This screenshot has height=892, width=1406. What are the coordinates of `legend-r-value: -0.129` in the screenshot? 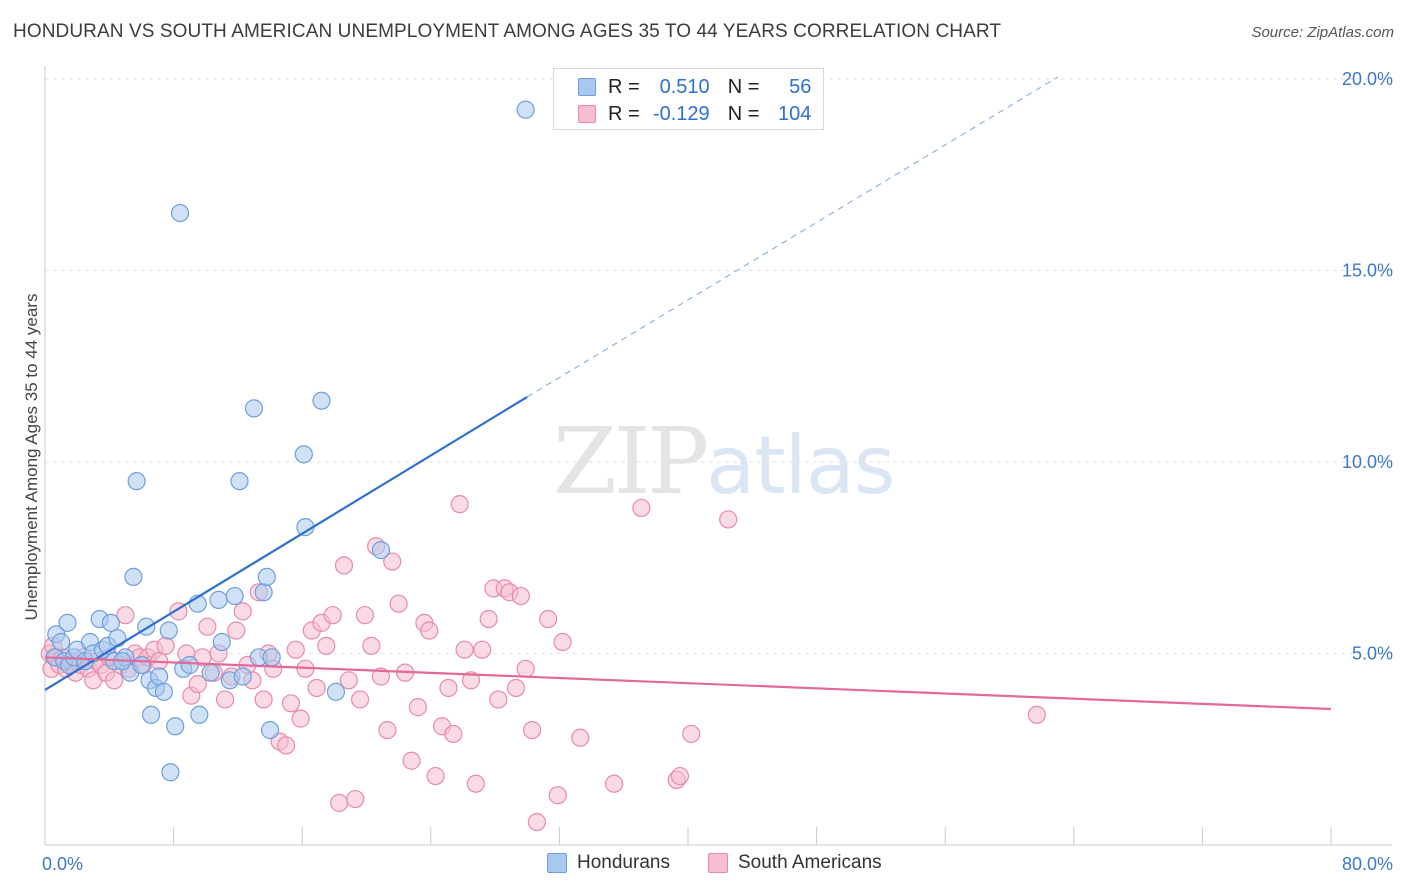 It's located at (681, 113).